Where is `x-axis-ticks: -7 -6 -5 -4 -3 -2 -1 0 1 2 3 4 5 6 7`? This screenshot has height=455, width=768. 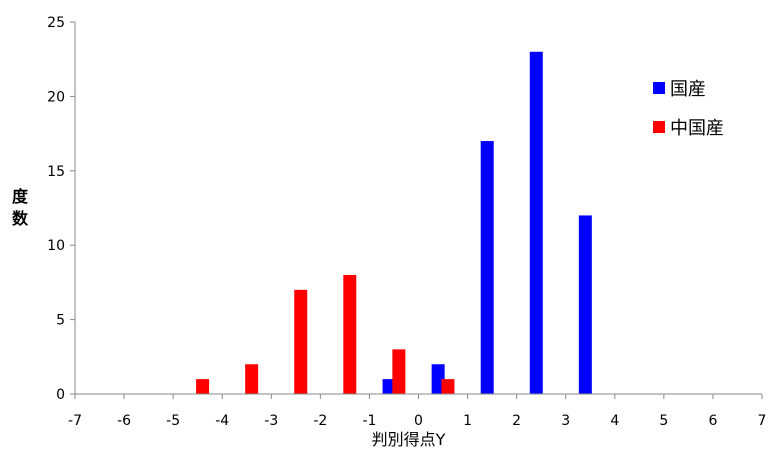 x-axis-ticks: -7 -6 -5 -4 -3 -2 -1 0 1 2 3 4 5 6 7 is located at coordinates (417, 411).